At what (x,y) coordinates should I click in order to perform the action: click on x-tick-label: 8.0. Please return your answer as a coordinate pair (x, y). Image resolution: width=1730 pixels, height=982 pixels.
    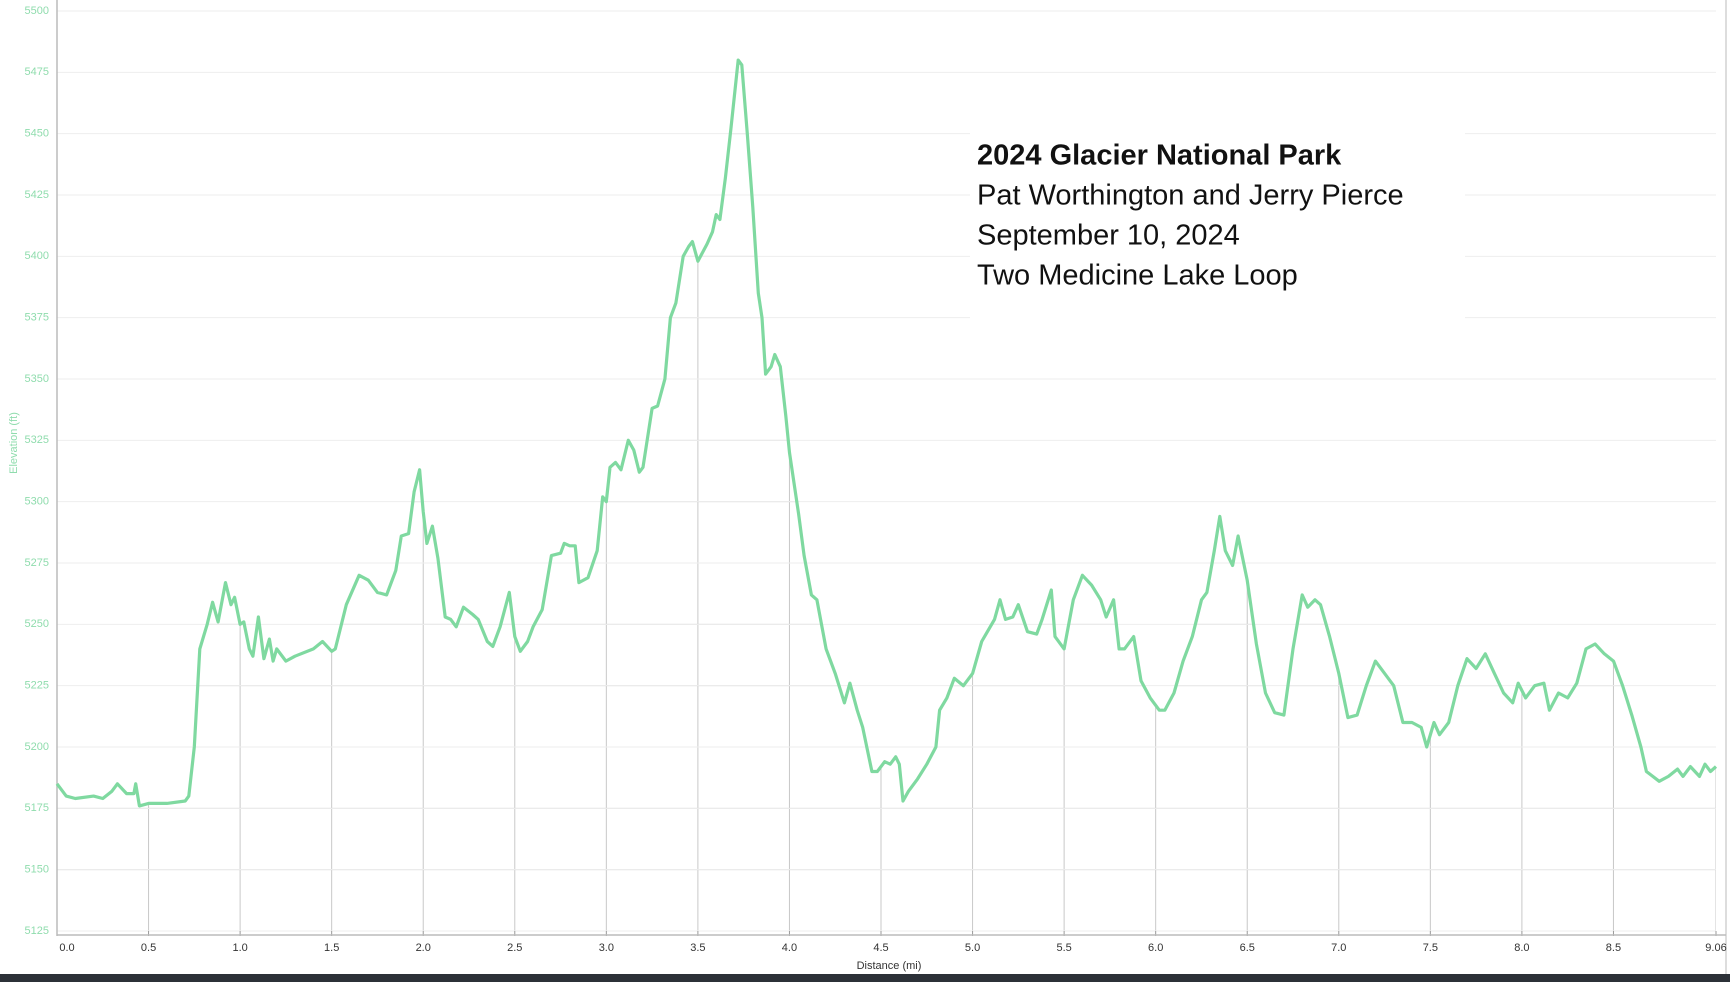
    Looking at the image, I should click on (1521, 948).